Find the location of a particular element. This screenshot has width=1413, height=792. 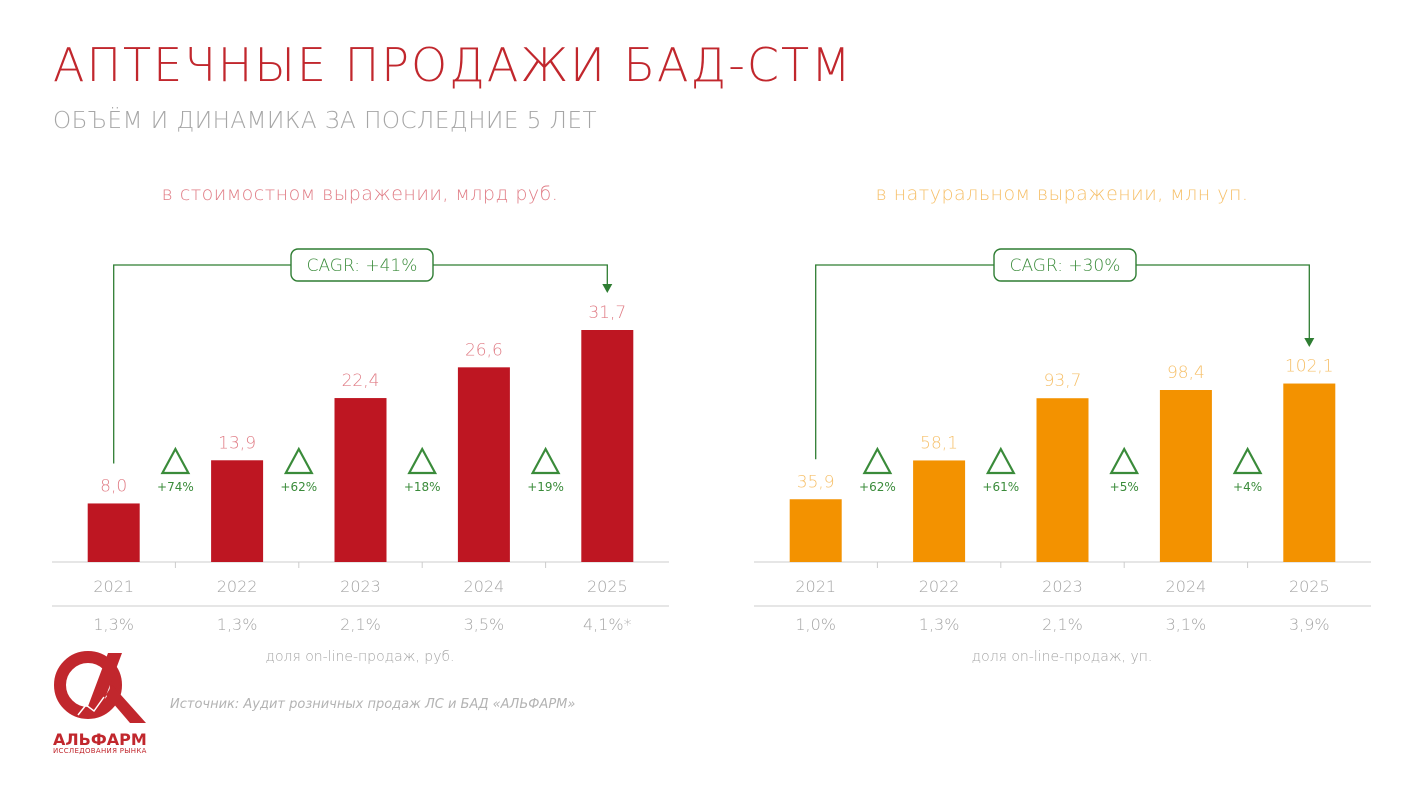

online-share-value: 3,5% is located at coordinates (484, 624).